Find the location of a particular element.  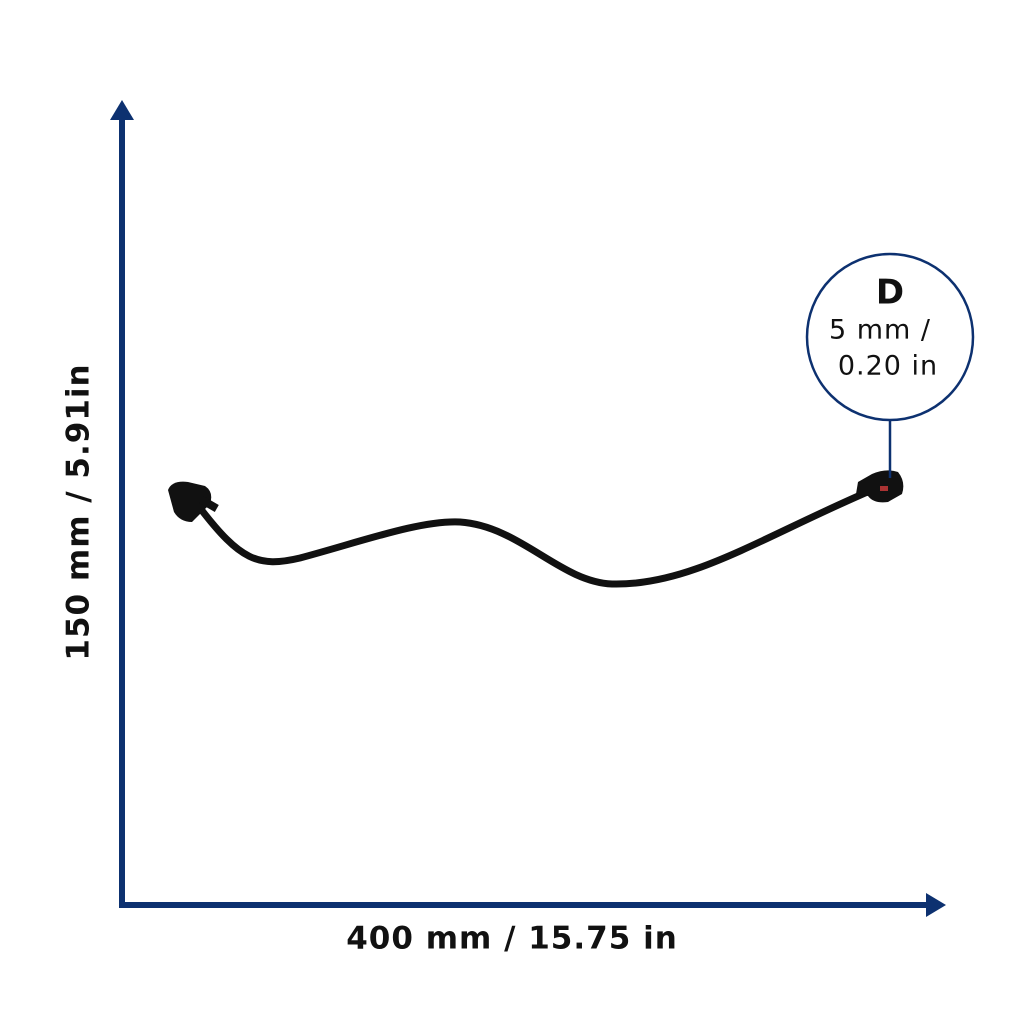

left-connector is located at coordinates (193, 501).